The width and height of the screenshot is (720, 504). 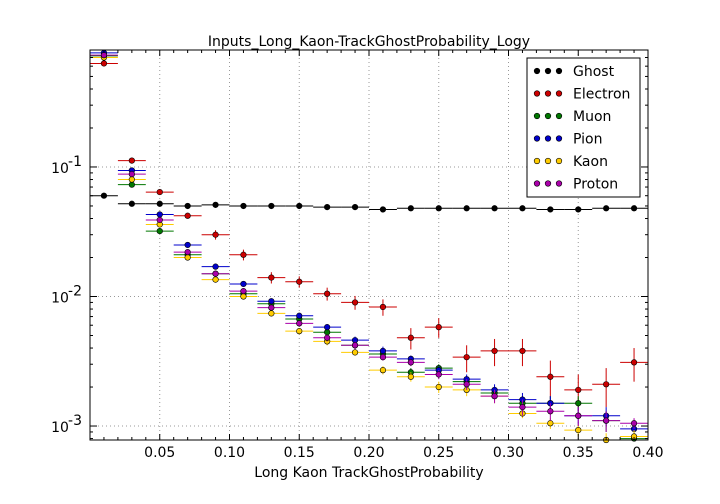 What do you see at coordinates (159, 453) in the screenshot?
I see `x-tick-label: 0.05` at bounding box center [159, 453].